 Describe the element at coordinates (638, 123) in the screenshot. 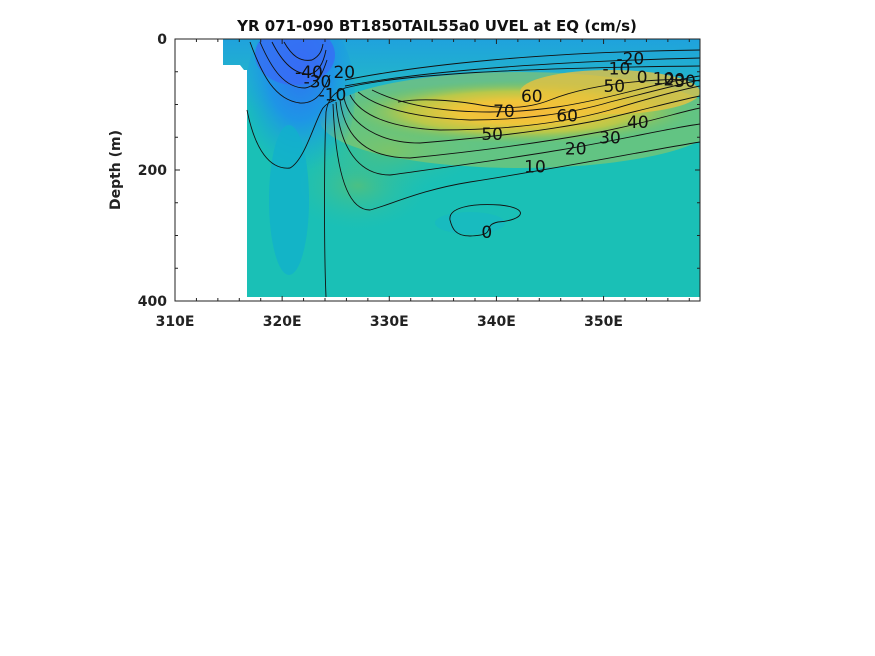

I see `contour-label: 40` at that location.